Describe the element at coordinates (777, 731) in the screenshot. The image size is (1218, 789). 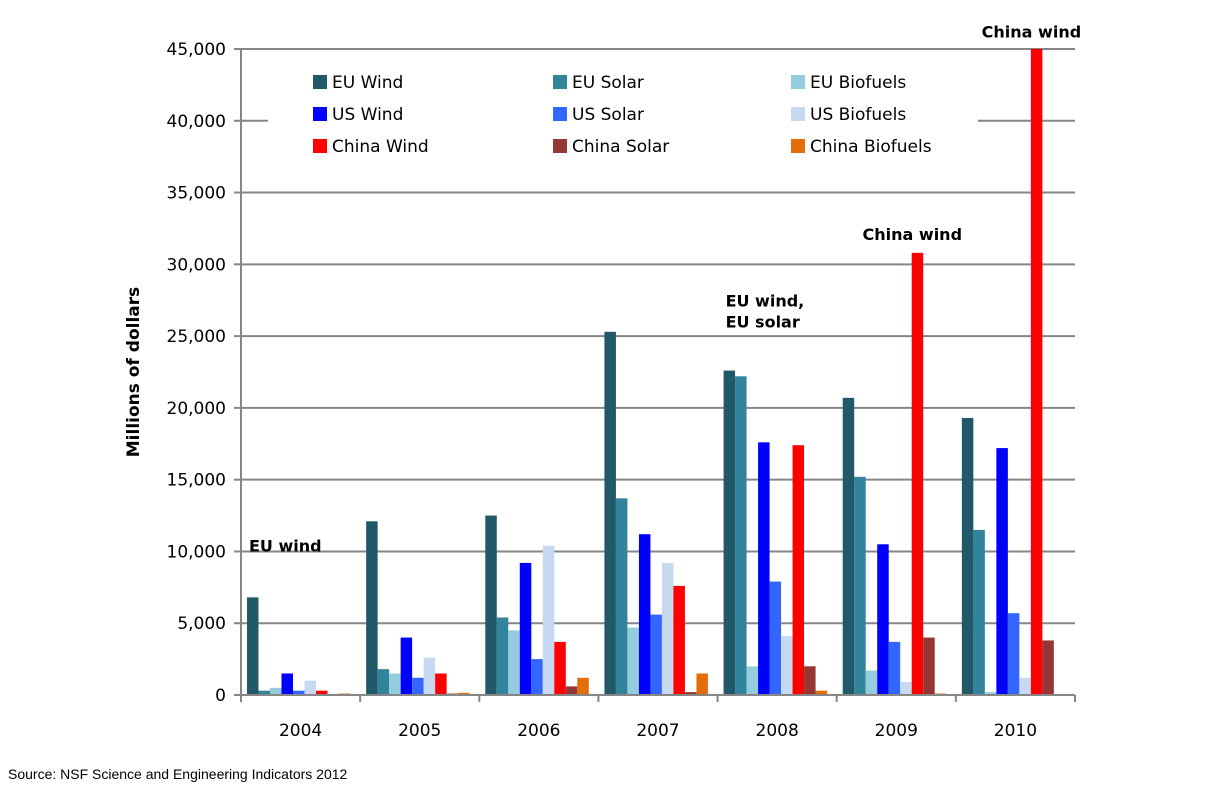
I see `x-category-label: 2008` at that location.